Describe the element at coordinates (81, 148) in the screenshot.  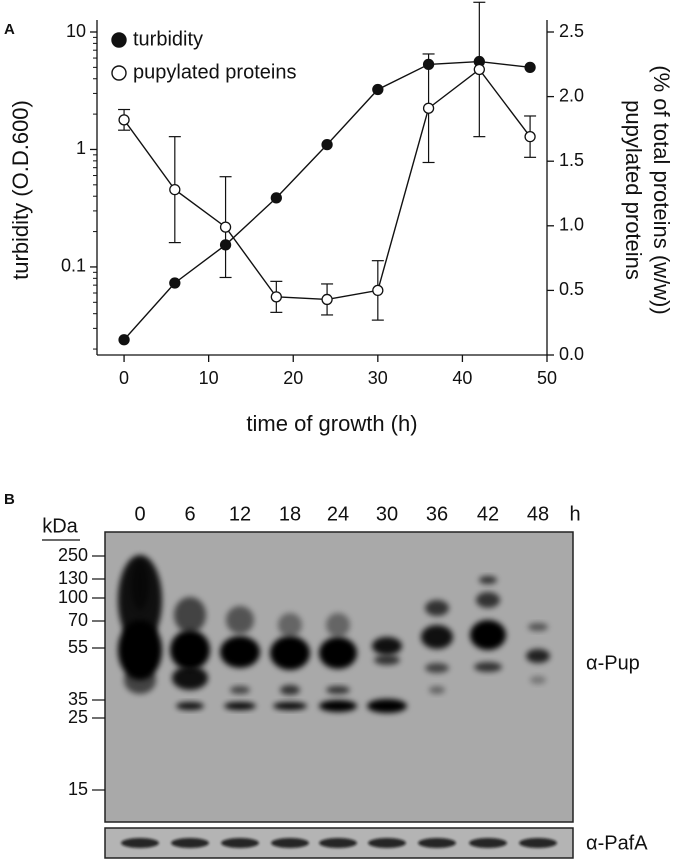
I see `y-tick-label: 1` at that location.